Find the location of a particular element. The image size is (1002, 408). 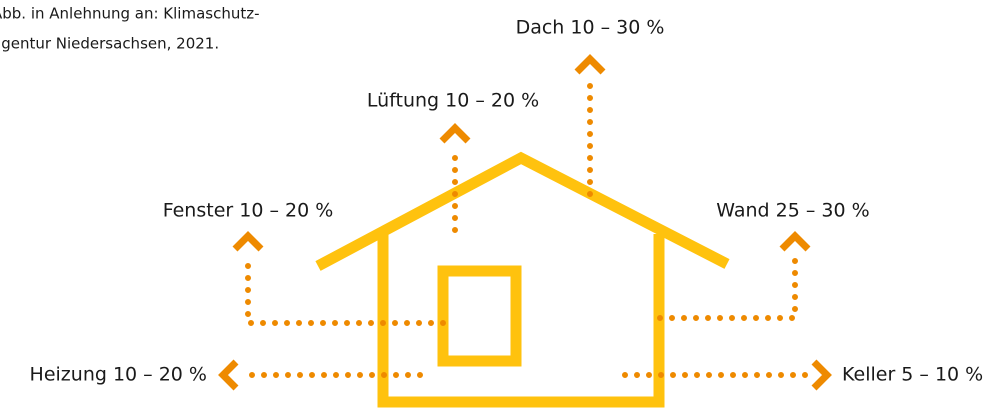

label: Dach 10 – 30 % is located at coordinates (590, 28).